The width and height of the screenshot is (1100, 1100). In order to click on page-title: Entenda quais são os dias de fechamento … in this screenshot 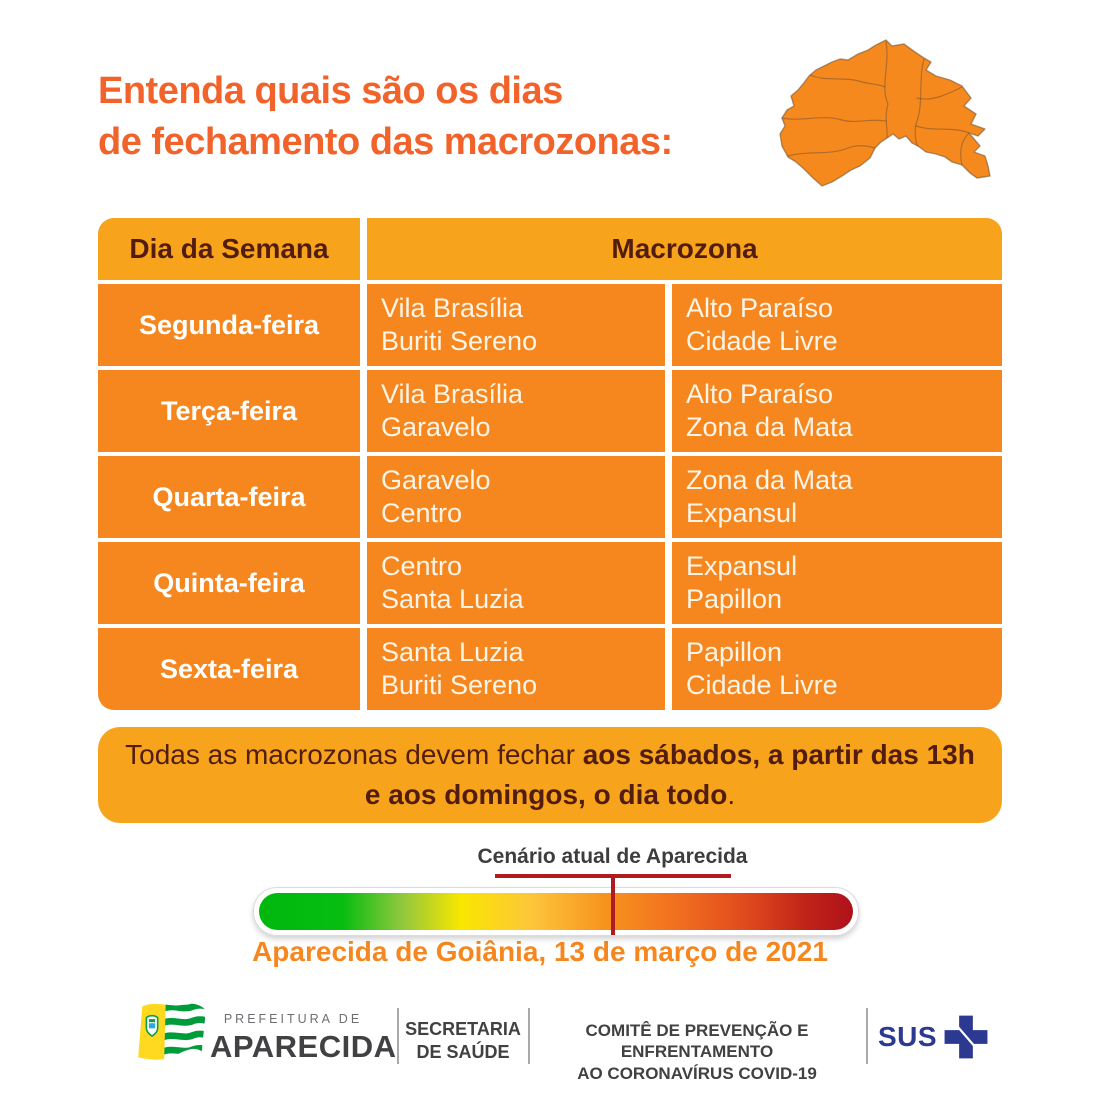, I will do `click(408, 117)`.